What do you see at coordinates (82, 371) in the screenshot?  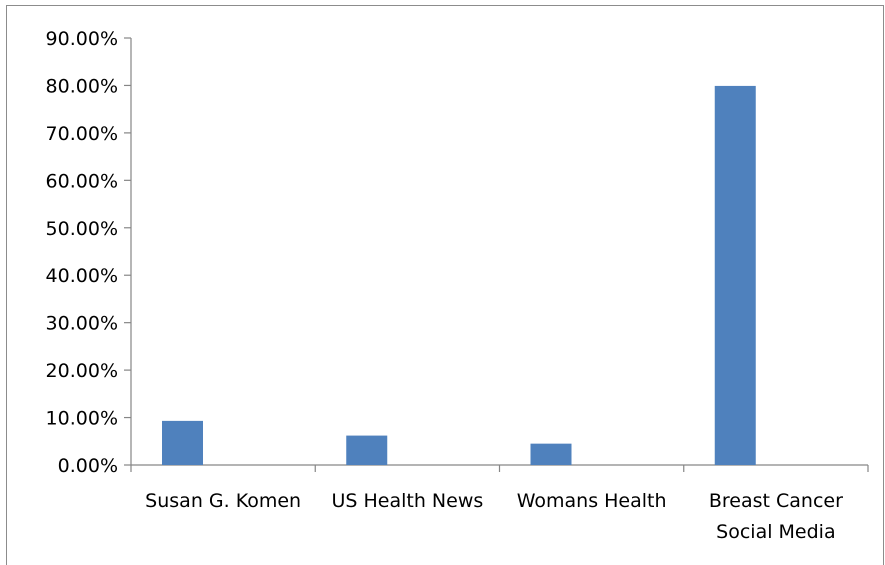 I see `y-tick-label: 20.00%` at bounding box center [82, 371].